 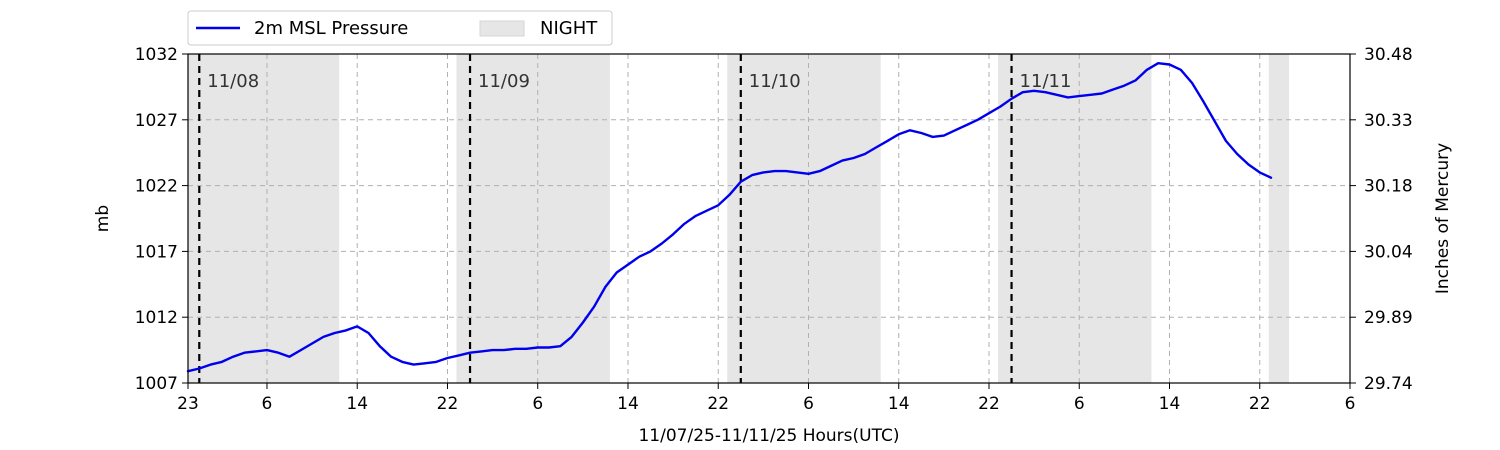 I want to click on y-right-tick-label-0: 29.74, so click(x=1388, y=384).